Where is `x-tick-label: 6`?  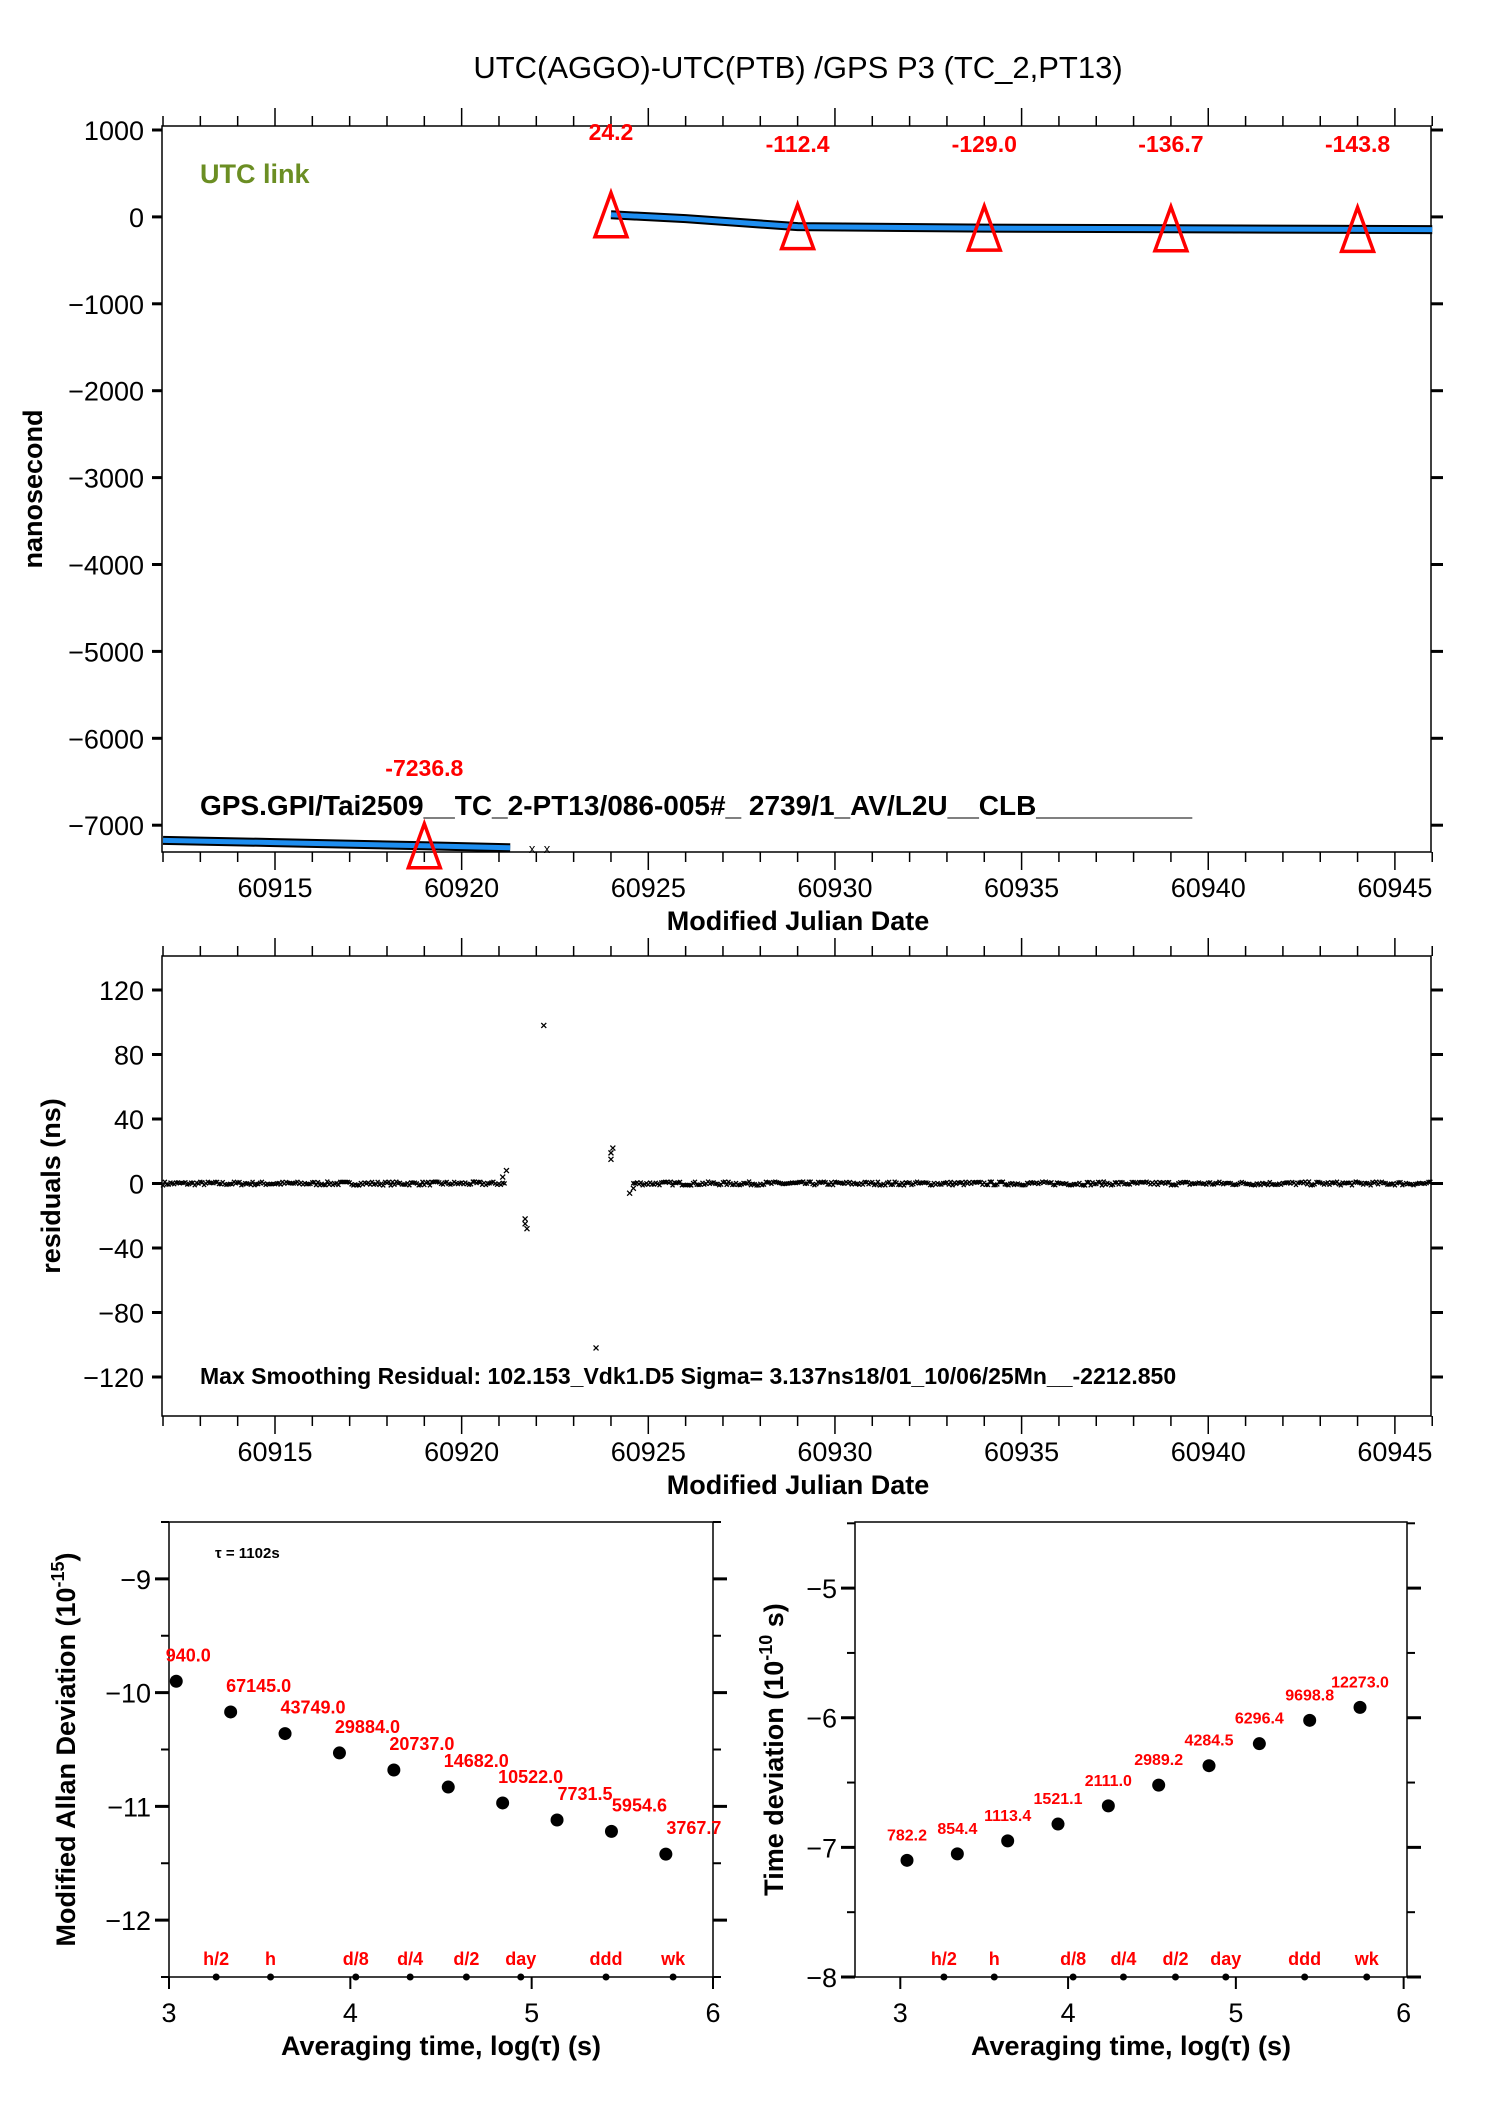
x-tick-label: 6 is located at coordinates (1403, 2013).